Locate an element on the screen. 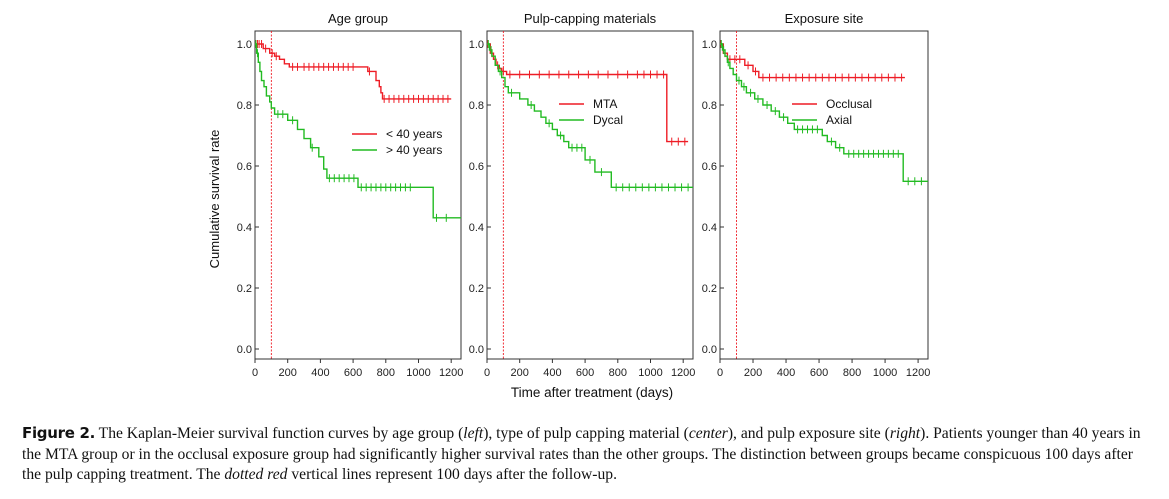 This screenshot has height=499, width=1169. panel-title: Exposure site is located at coordinates (824, 18).